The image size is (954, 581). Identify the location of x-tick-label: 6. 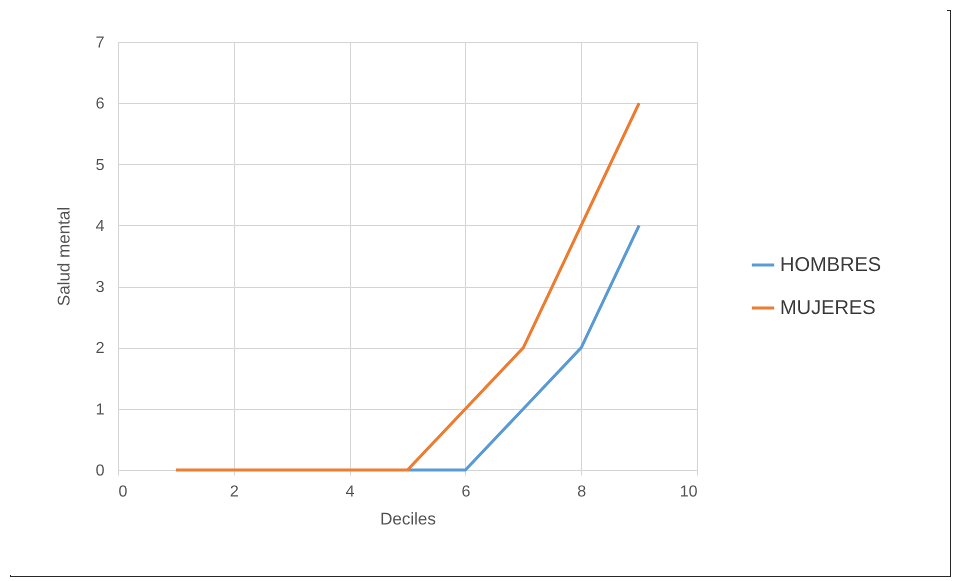
(465, 492).